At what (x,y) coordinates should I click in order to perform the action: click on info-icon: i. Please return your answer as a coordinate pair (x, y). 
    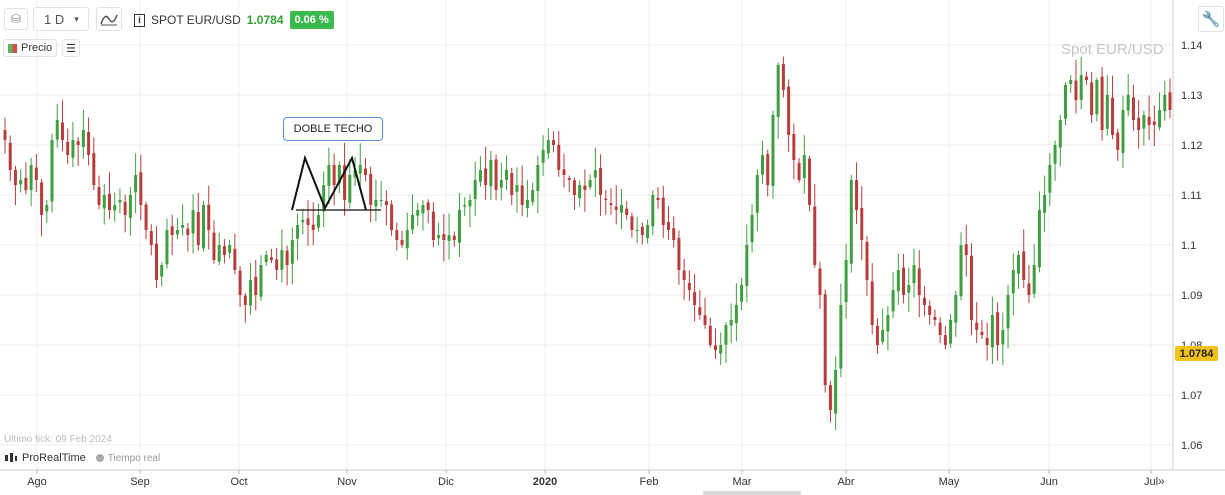
    Looking at the image, I should click on (139, 20).